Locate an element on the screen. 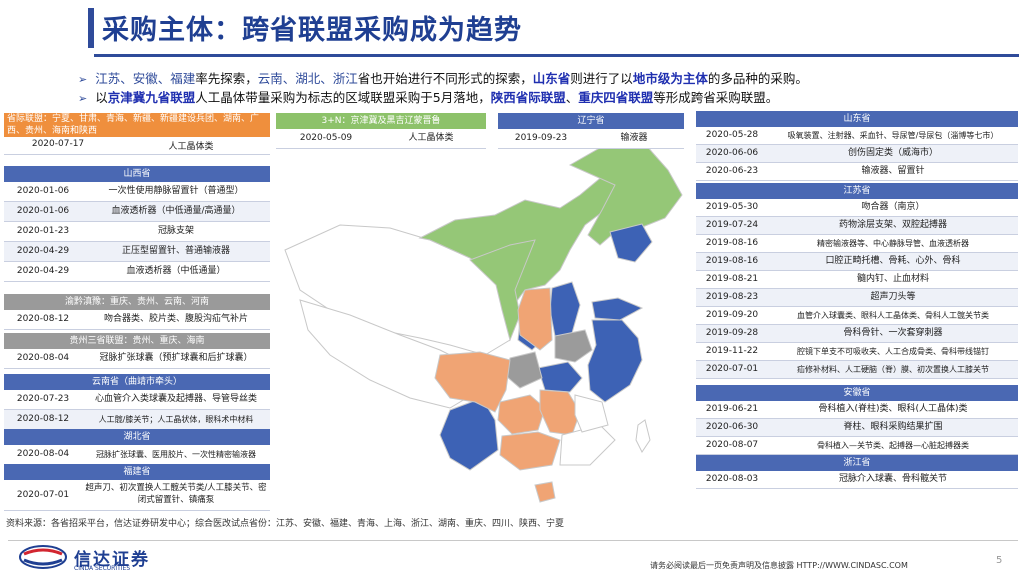  table-cell-item: 冠脉扩张球囊、医用胶片、一次性精密输液器 is located at coordinates (176, 454).